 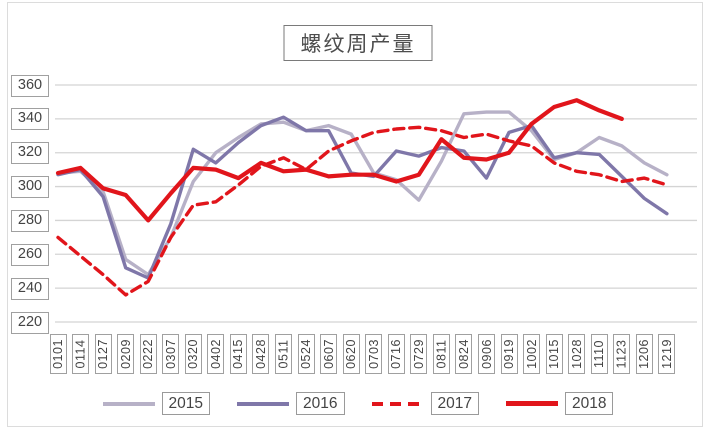 I want to click on x-axis-tick-label: 0114, so click(x=80, y=354).